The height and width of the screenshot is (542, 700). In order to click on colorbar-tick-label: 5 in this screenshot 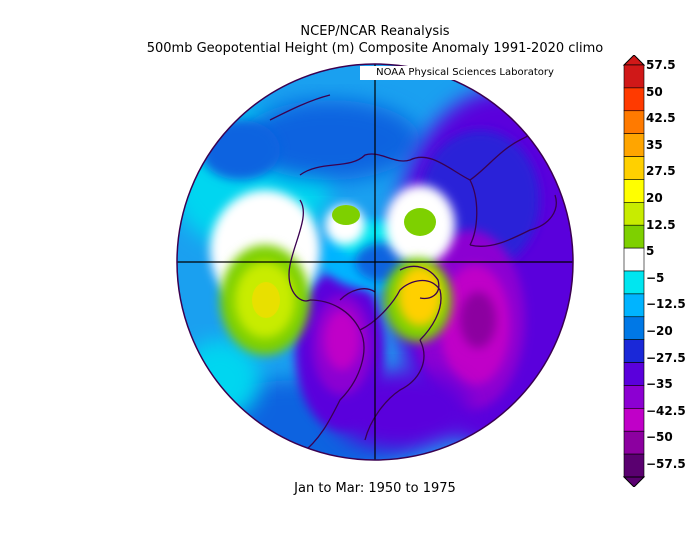, I will do `click(650, 251)`.